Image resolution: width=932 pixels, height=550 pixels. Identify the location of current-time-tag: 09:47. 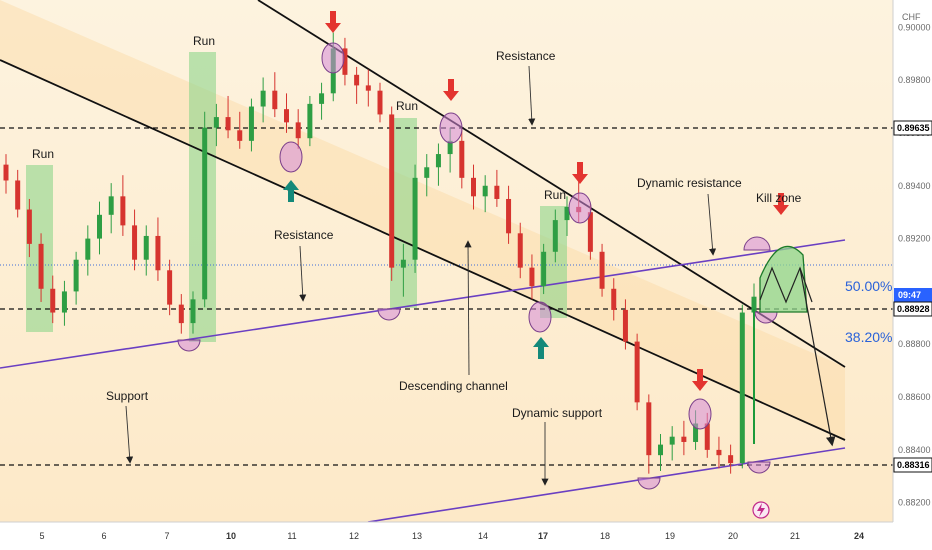
(913, 295).